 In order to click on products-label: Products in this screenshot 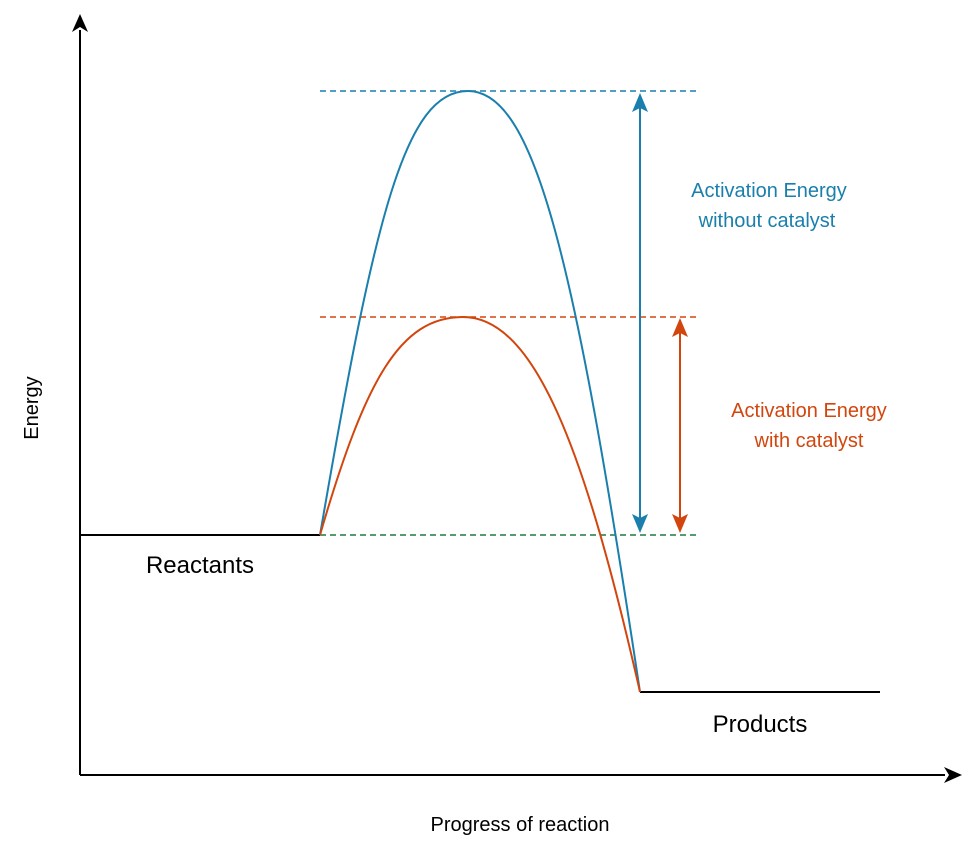, I will do `click(760, 724)`.